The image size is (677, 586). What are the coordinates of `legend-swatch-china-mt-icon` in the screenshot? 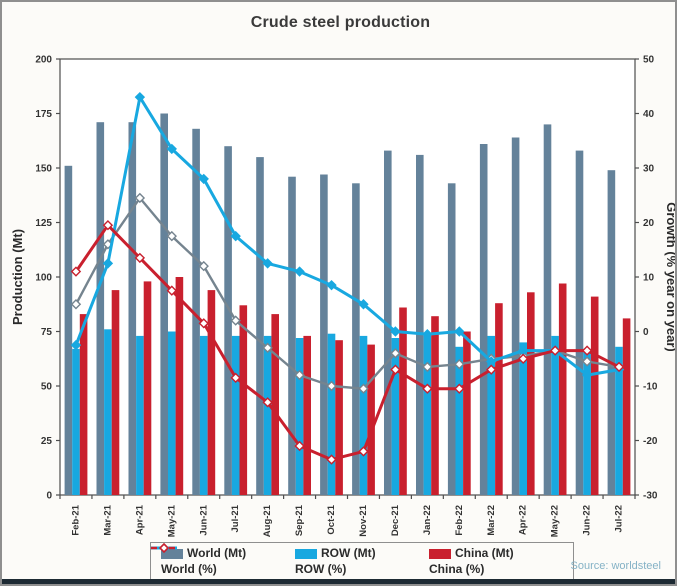 It's located at (440, 553).